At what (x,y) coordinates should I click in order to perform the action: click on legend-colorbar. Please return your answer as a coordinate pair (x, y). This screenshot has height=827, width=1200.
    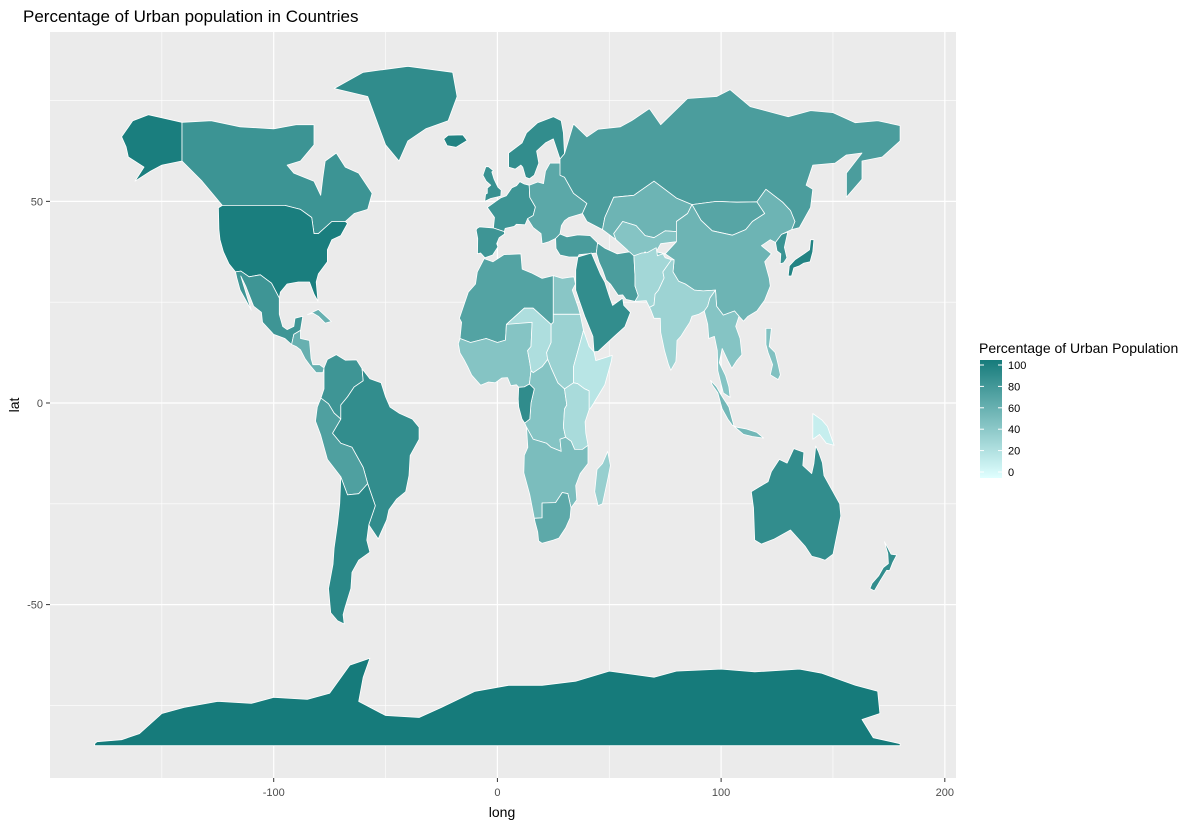
    Looking at the image, I should click on (991, 419).